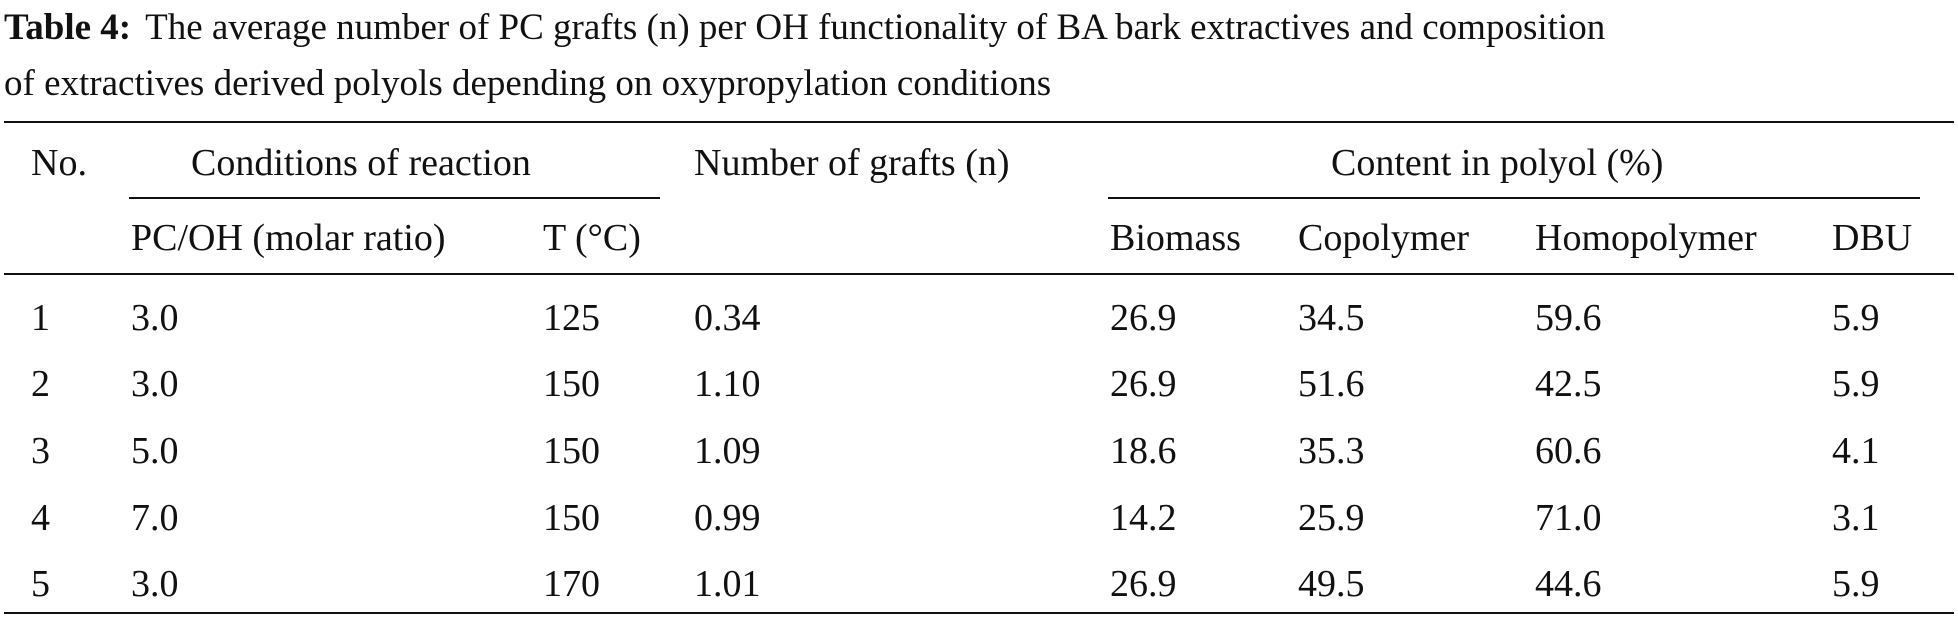 The width and height of the screenshot is (1958, 618). I want to click on top-rule, so click(979, 122).